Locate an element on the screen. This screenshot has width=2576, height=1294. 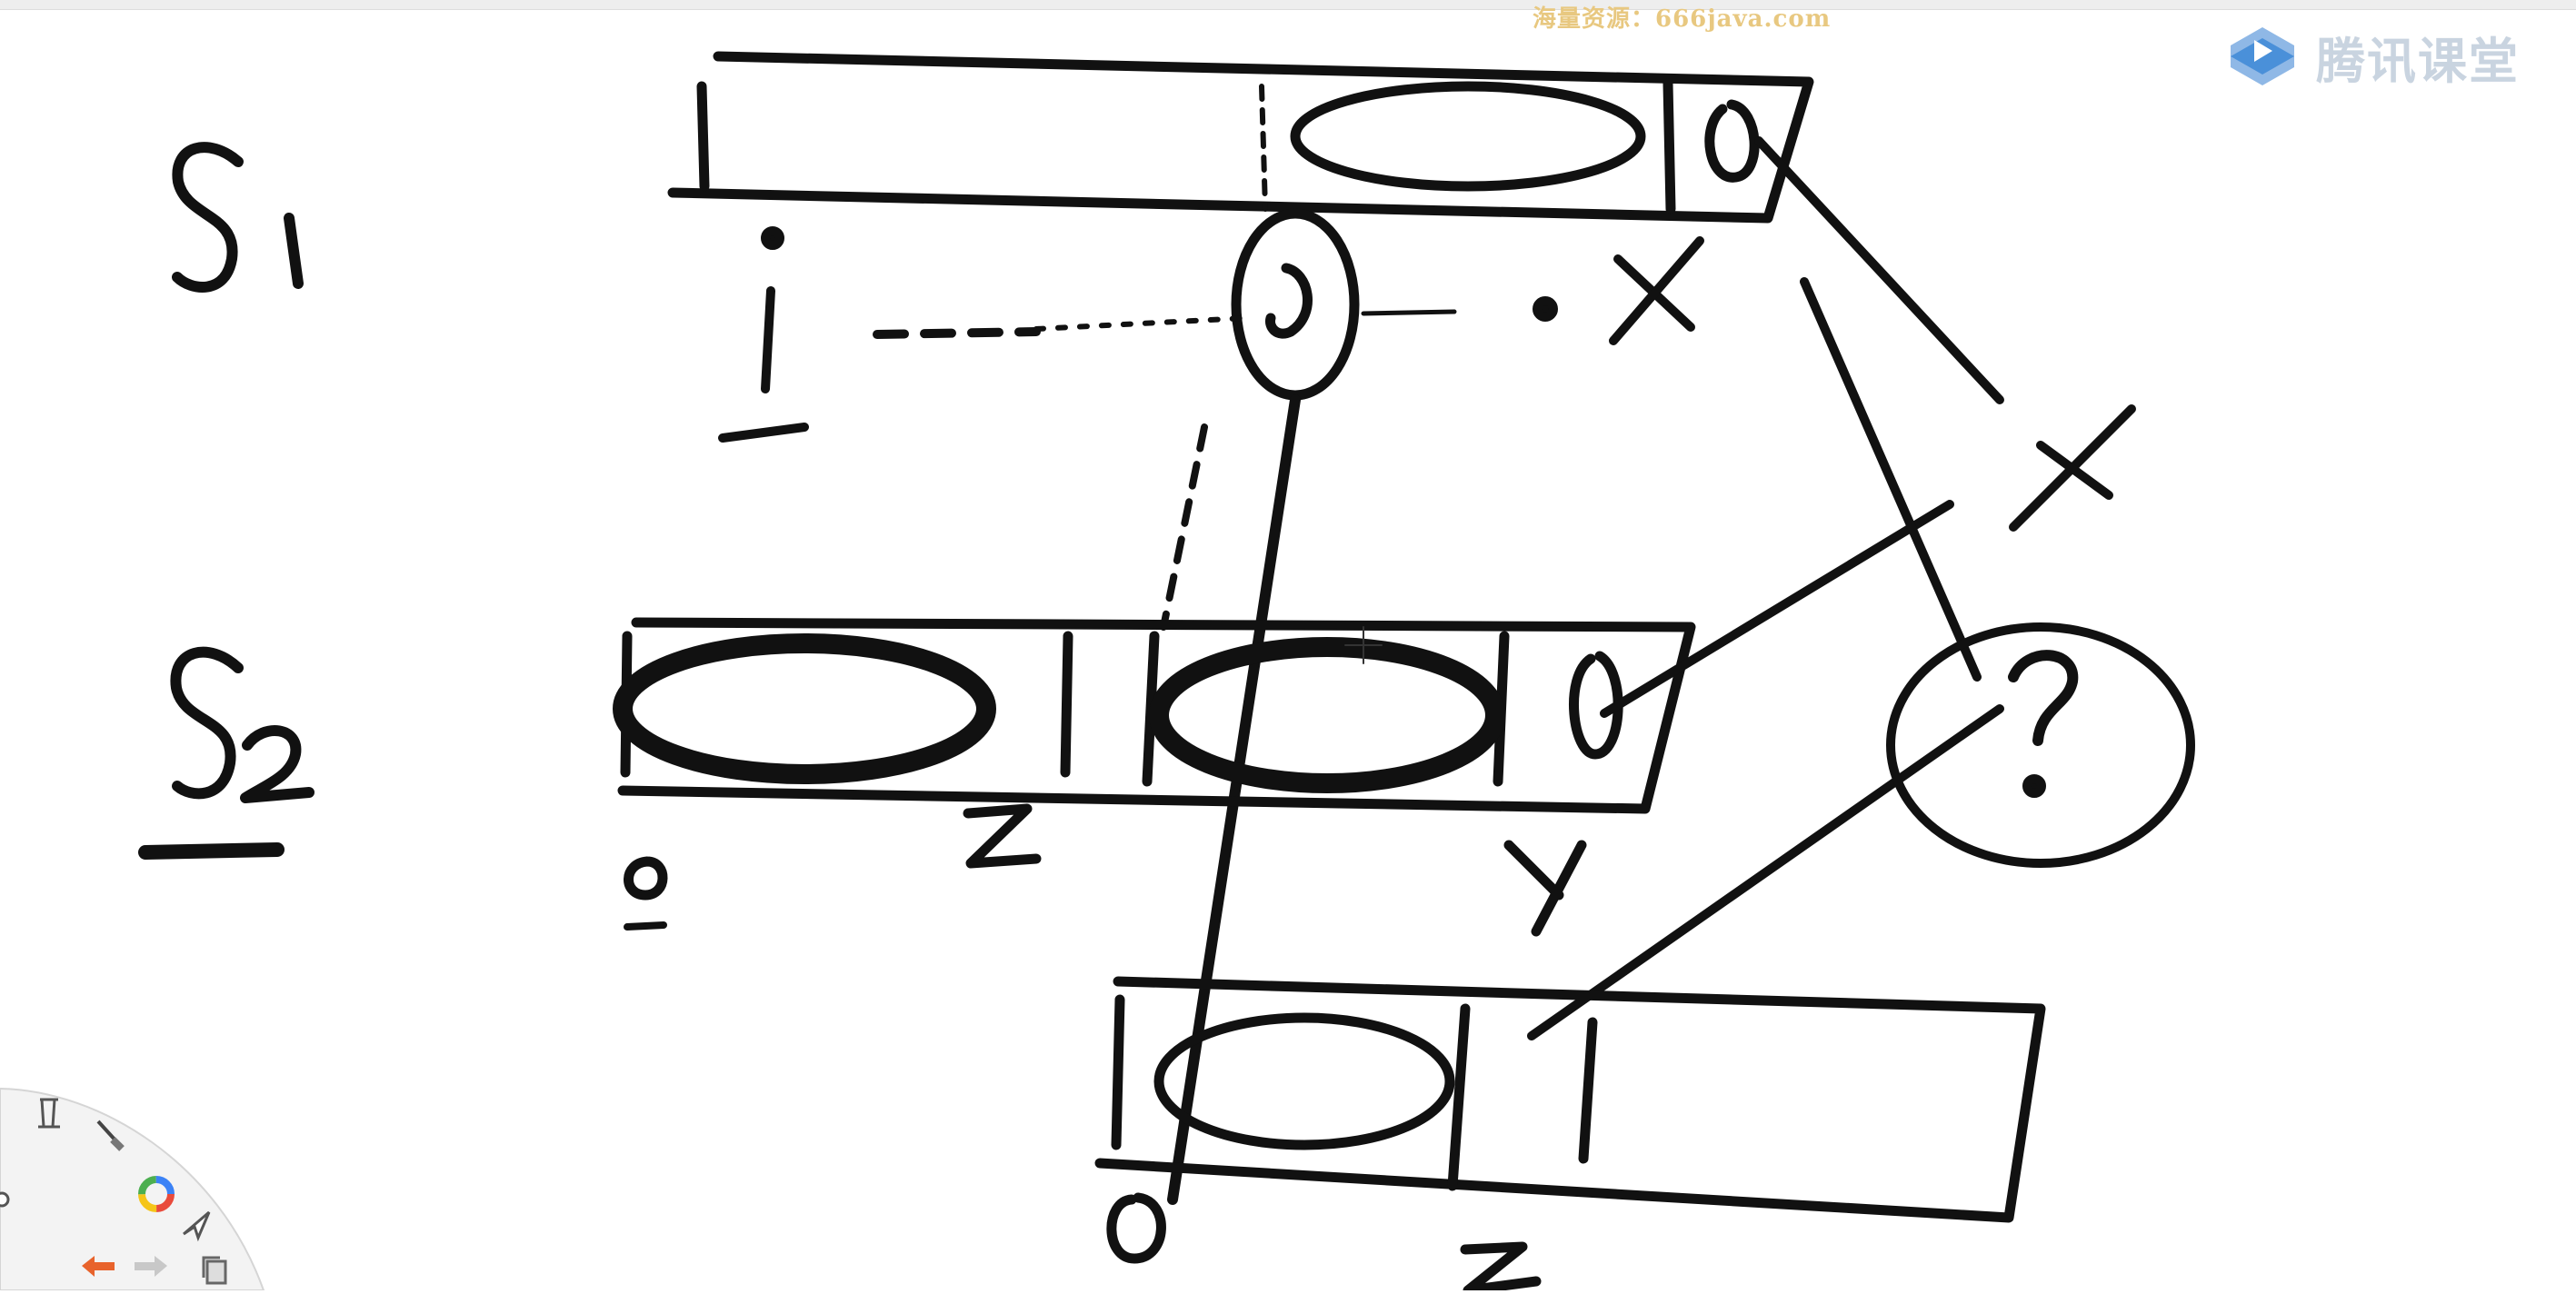
top-bar is located at coordinates (1288, 5).